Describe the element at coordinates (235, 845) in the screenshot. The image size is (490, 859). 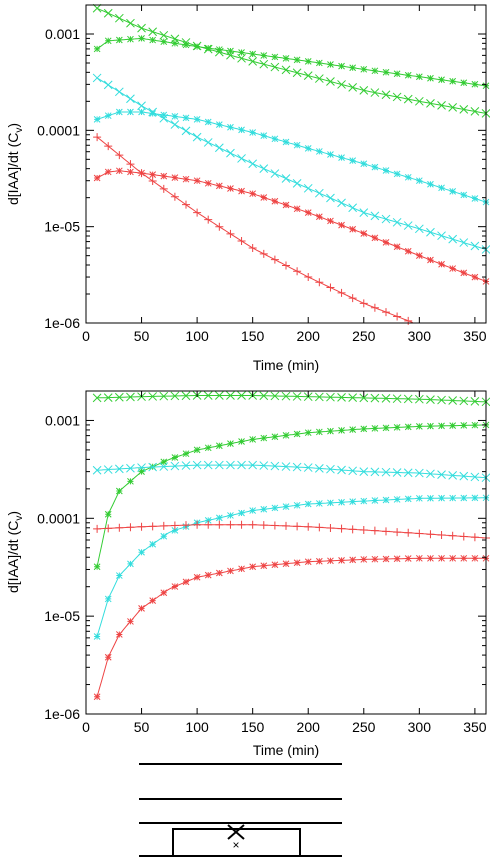
I see `schematic-small-marker: ×` at that location.